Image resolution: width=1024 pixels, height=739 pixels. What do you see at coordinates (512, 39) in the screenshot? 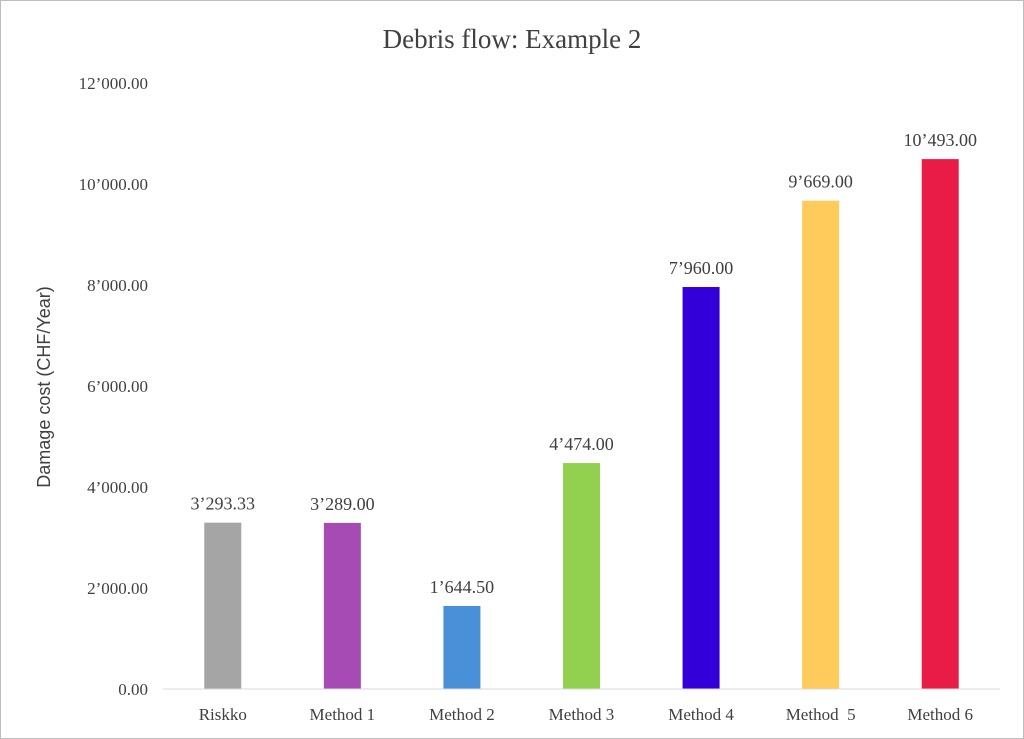
I see `chart-title: Debris flow: Example 2` at bounding box center [512, 39].